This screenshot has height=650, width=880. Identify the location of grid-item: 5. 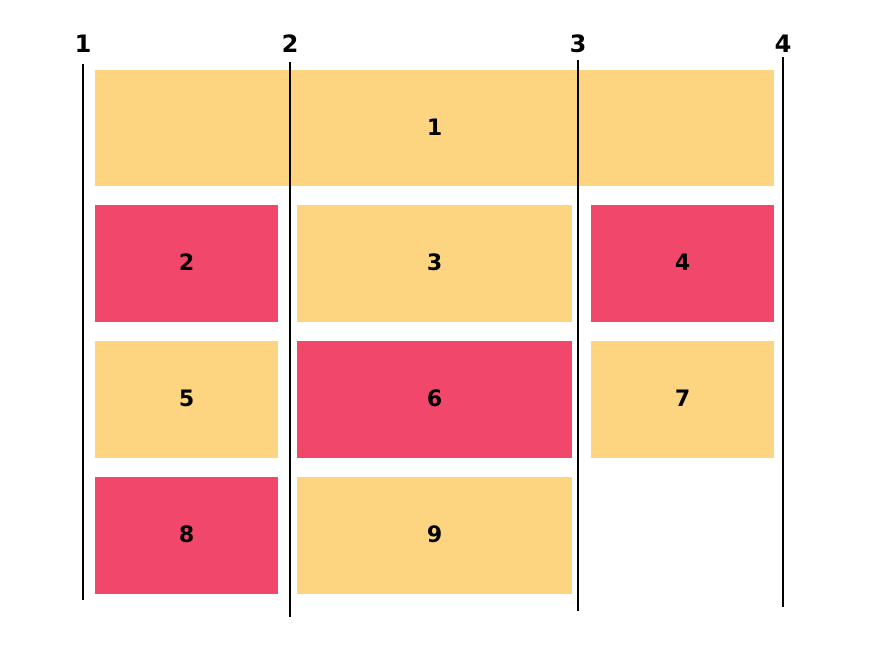
(186, 399).